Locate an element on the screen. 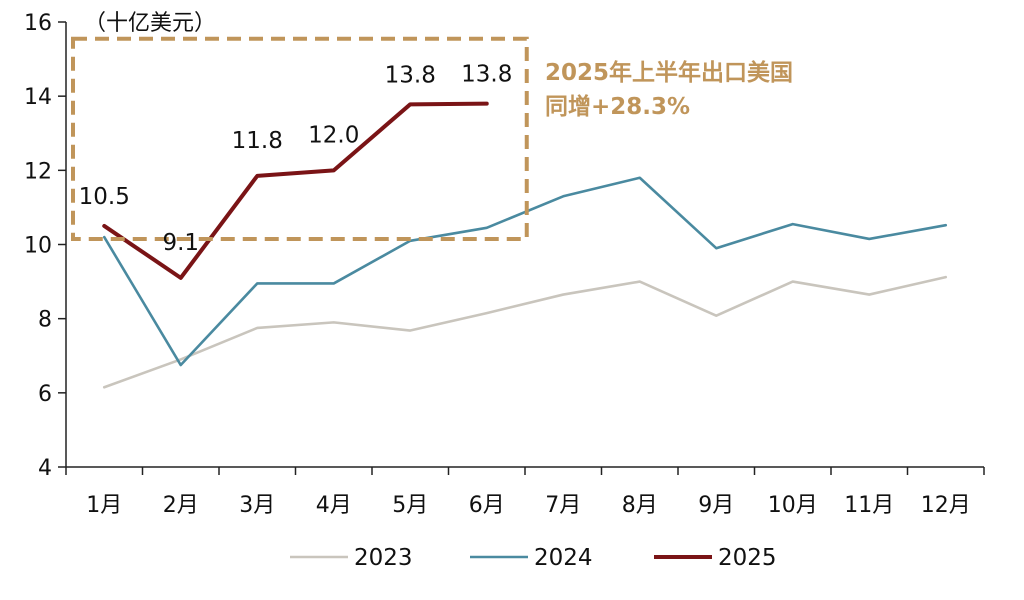  legend-label-2025: 2025 is located at coordinates (747, 558).